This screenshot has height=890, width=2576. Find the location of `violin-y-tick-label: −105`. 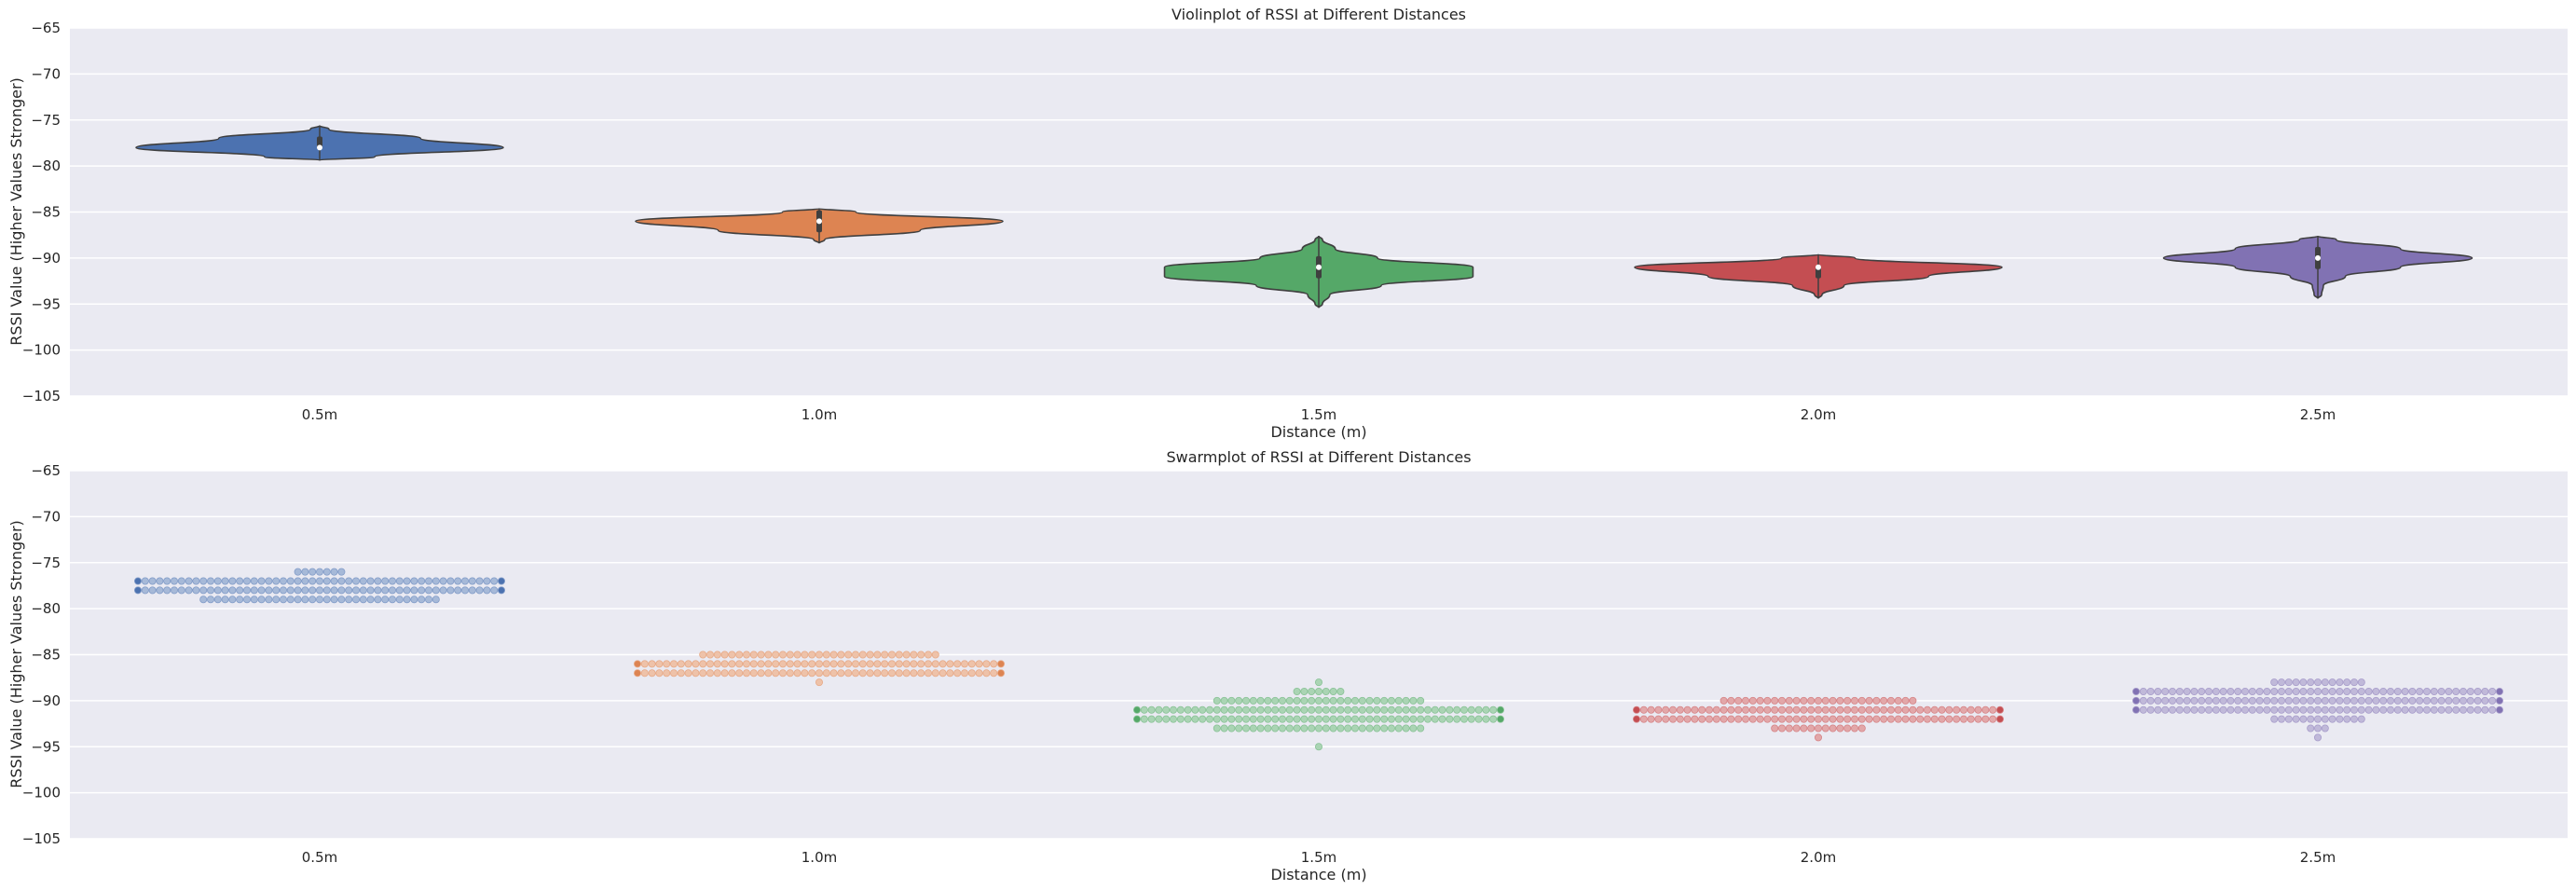

violin-y-tick-label: −105 is located at coordinates (41, 396).